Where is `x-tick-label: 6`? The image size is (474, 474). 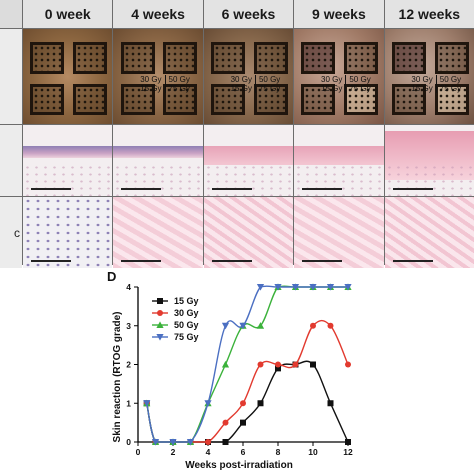 x-tick-label: 6 is located at coordinates (243, 452).